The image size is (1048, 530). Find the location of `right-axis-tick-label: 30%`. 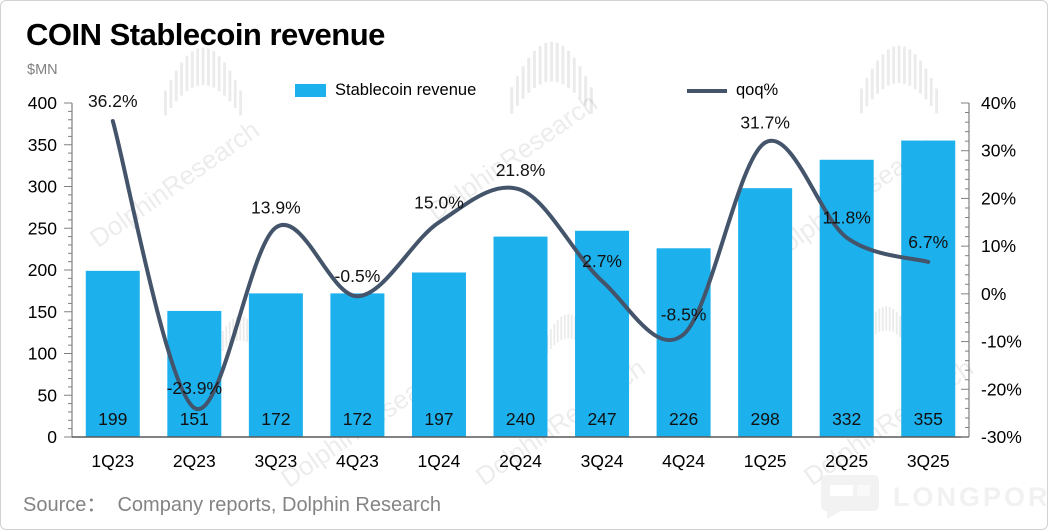

right-axis-tick-label: 30% is located at coordinates (998, 151).